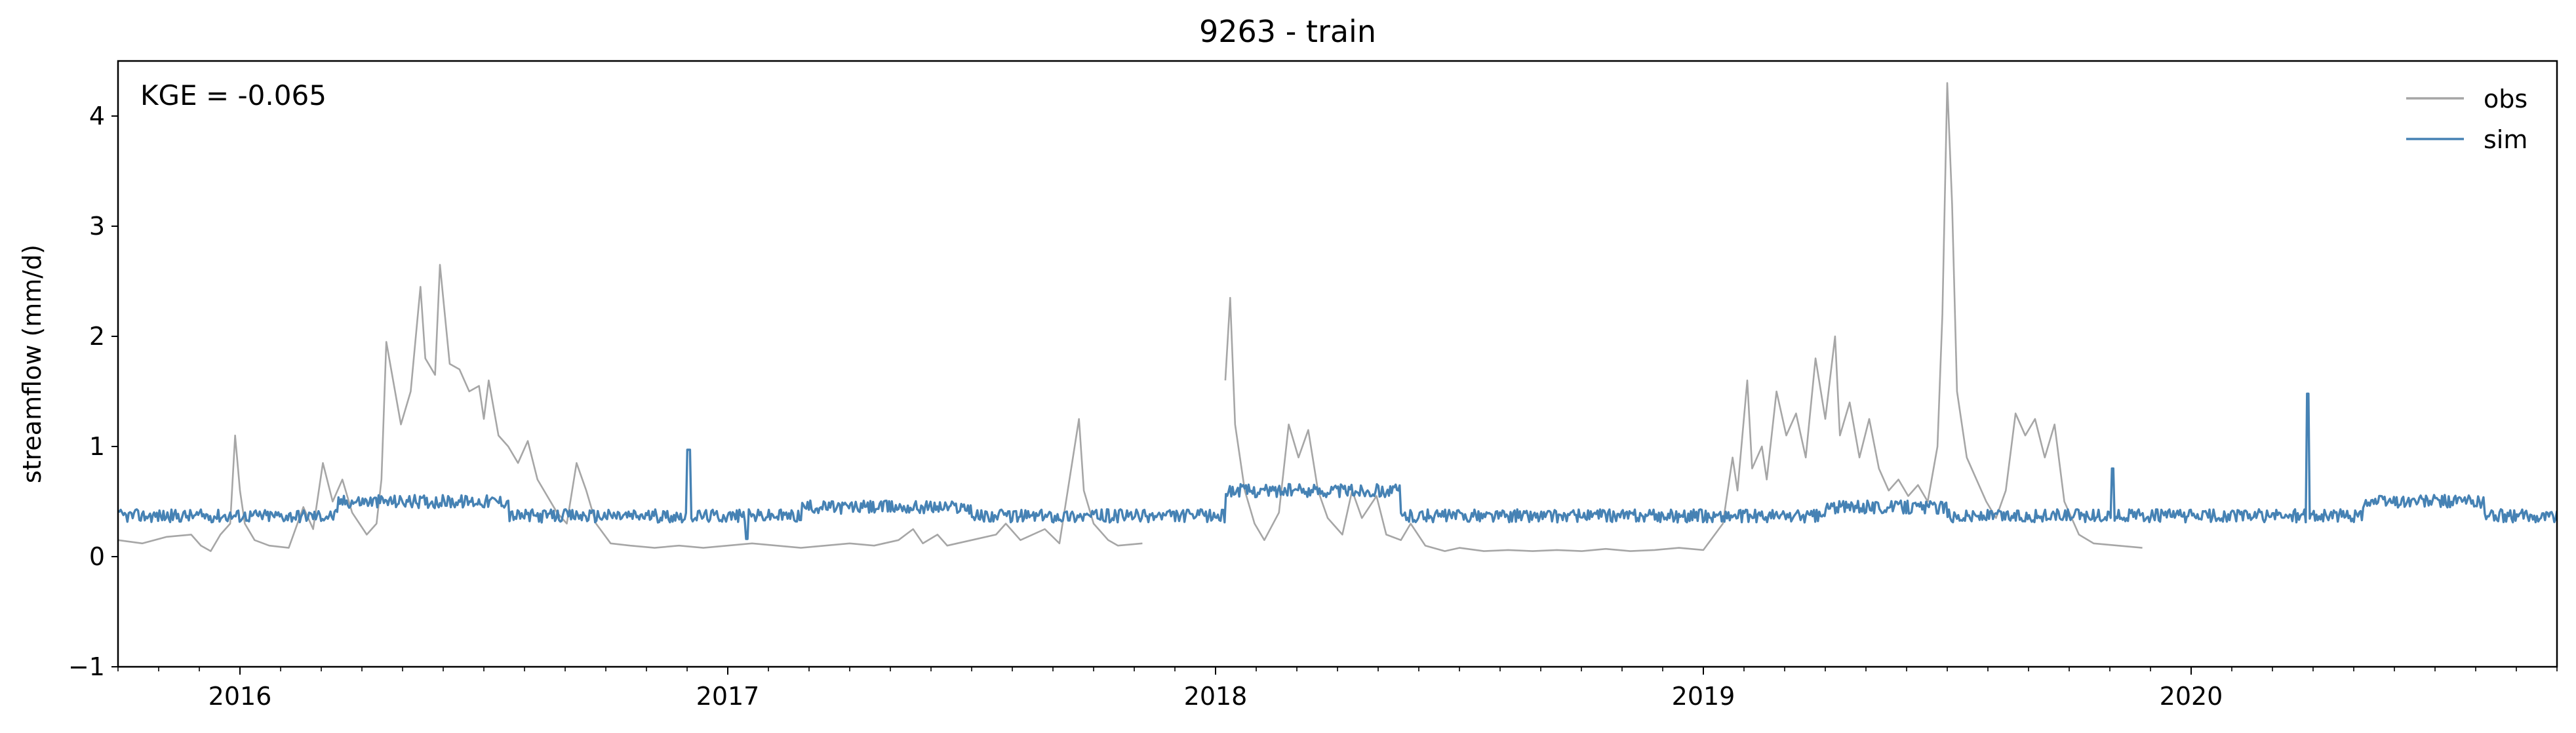 This screenshot has width=2576, height=733. Describe the element at coordinates (233, 95) in the screenshot. I see `kge-annotation: KGE = -0.065` at that location.